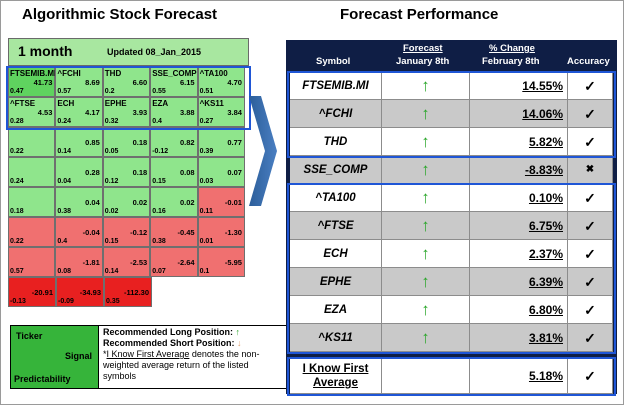 This screenshot has height=405, width=624. What do you see at coordinates (92, 112) in the screenshot?
I see `cell-signal: 4.17` at bounding box center [92, 112].